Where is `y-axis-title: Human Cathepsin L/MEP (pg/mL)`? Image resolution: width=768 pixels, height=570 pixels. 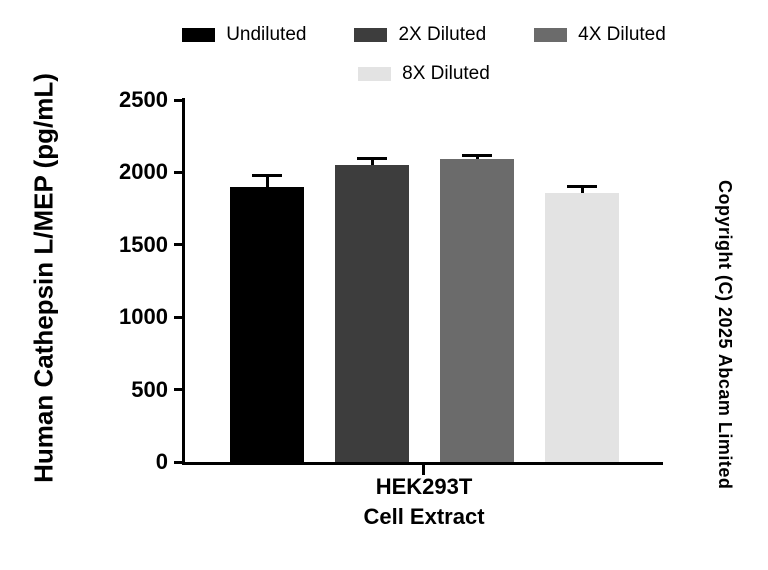
y-axis-title: Human Cathepsin L/MEP (pg/mL) is located at coordinates (43, 278).